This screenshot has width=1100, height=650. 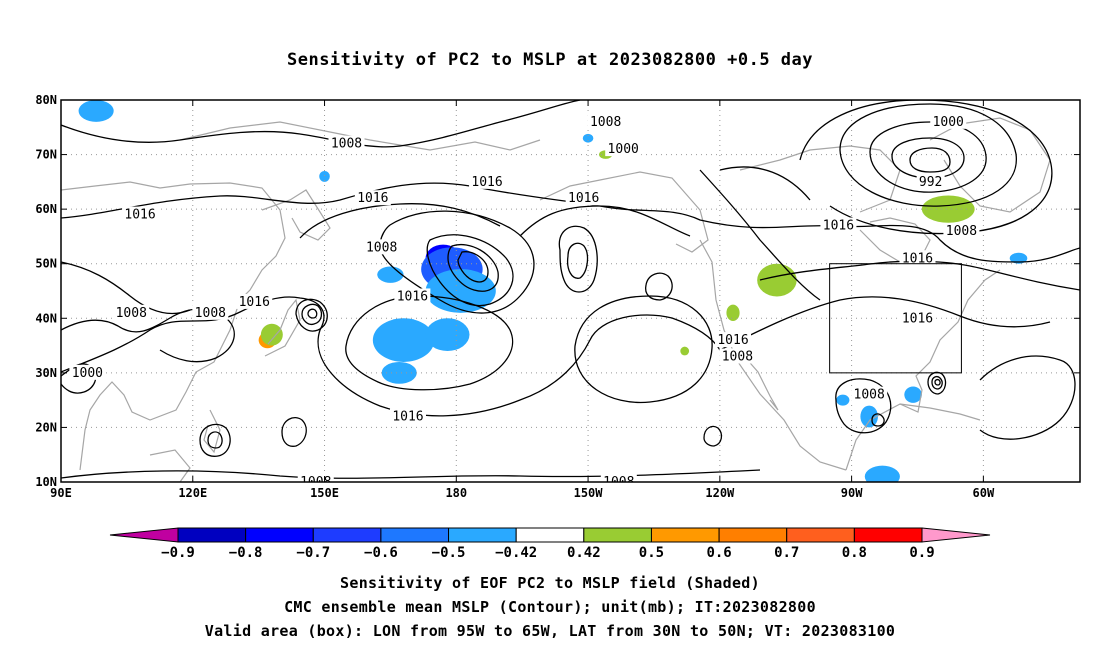 I want to click on coastline-philippines, so click(x=212, y=431).